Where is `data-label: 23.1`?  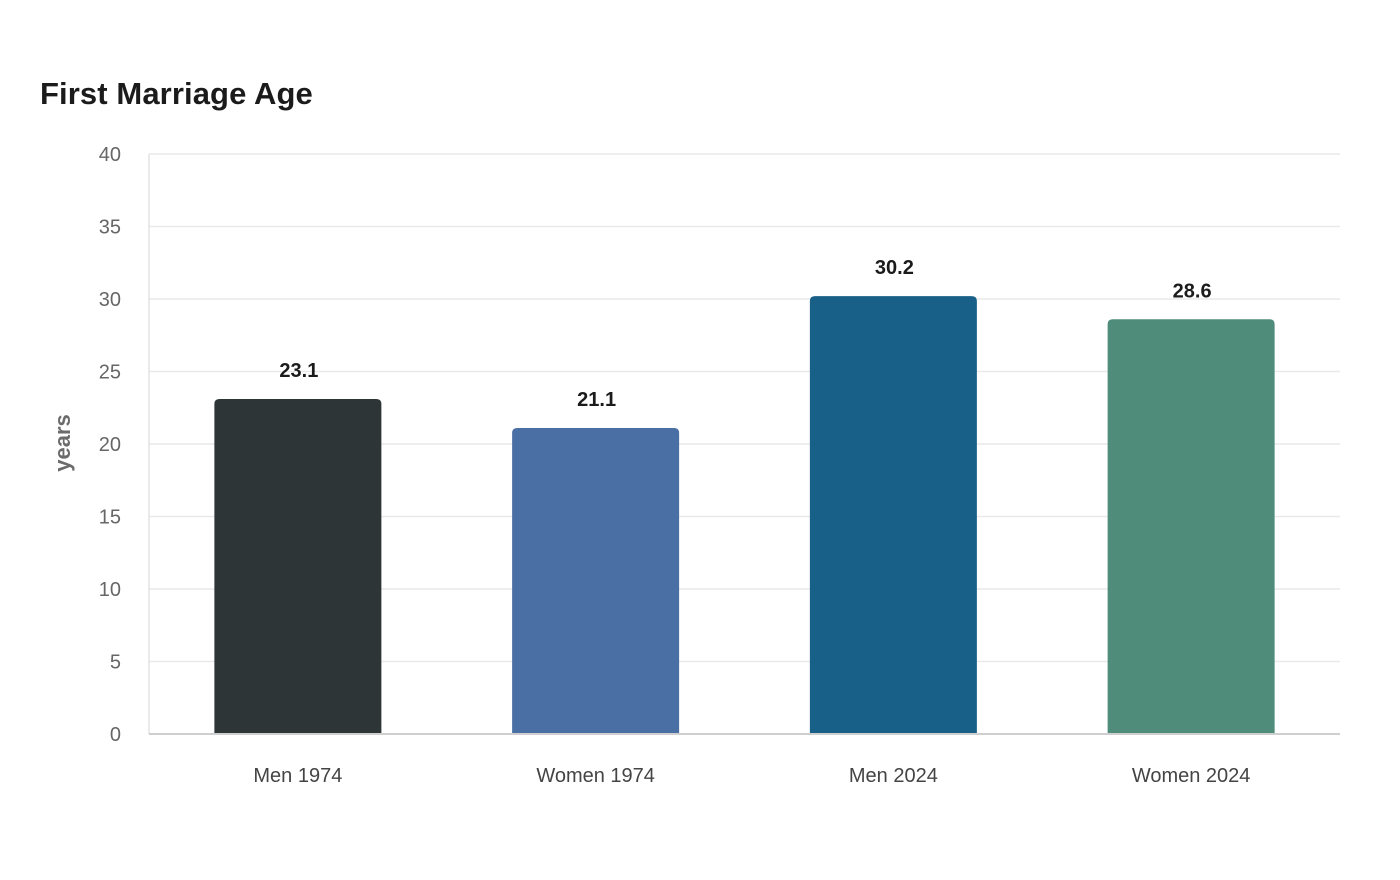 data-label: 23.1 is located at coordinates (298, 371).